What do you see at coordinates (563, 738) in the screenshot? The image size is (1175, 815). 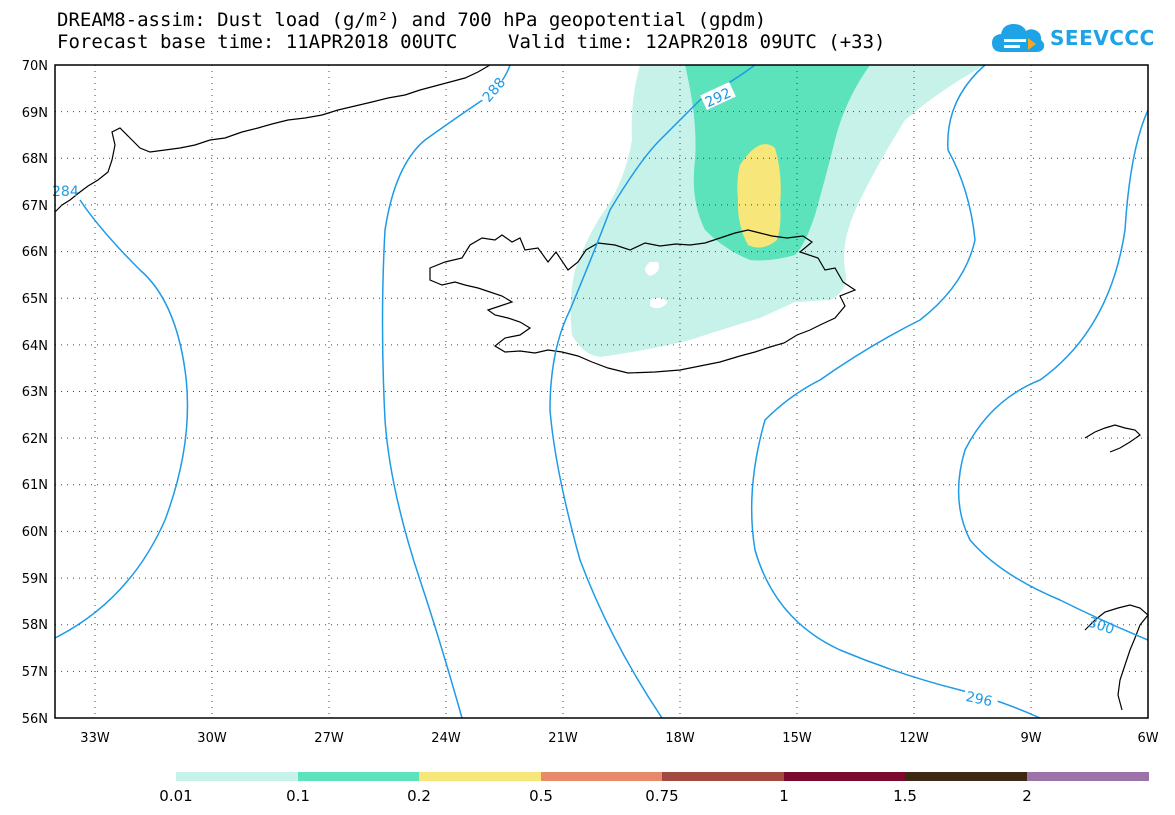 I see `lon-label: 21W` at bounding box center [563, 738].